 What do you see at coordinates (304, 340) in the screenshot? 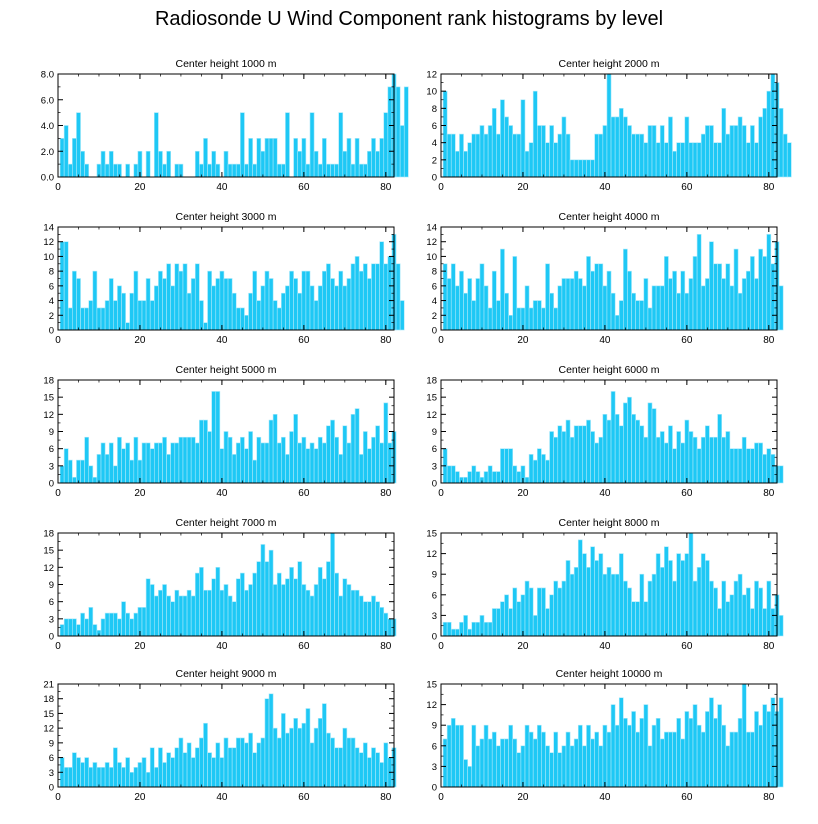
I see `x-tick-label: 60` at bounding box center [304, 340].